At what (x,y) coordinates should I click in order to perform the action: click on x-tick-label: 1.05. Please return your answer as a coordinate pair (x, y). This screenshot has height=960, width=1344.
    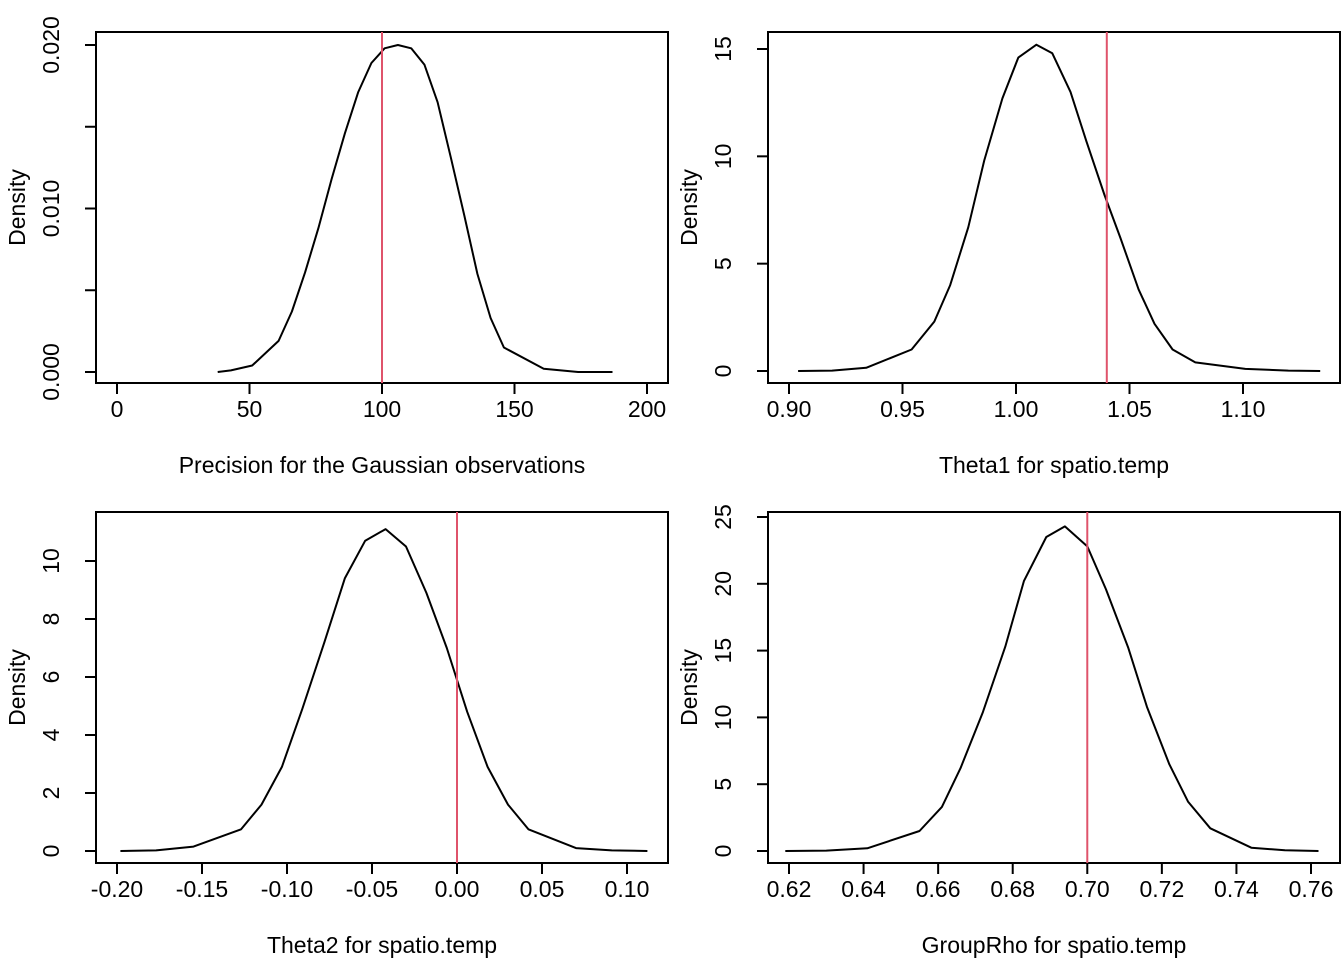
    Looking at the image, I should click on (1129, 409).